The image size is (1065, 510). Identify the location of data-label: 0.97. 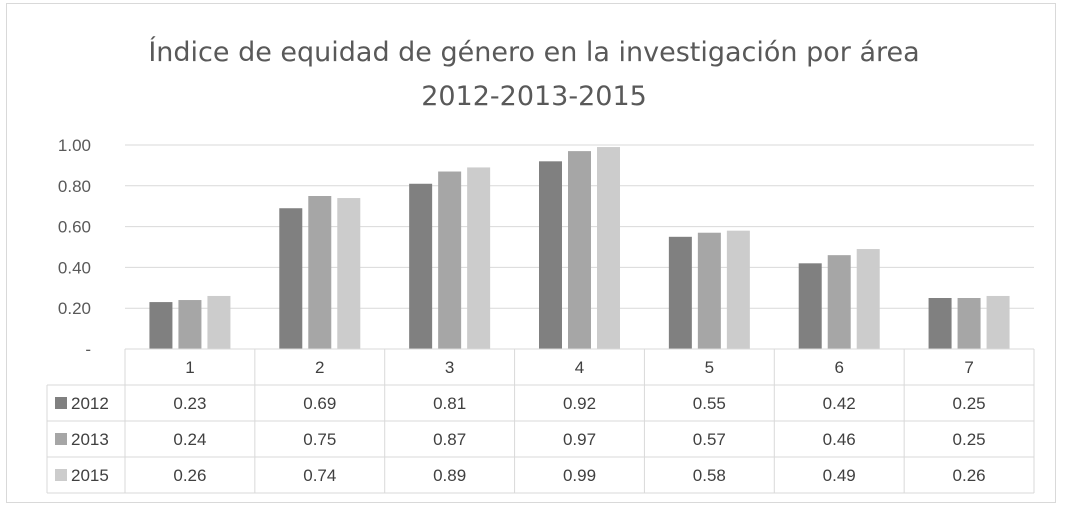
(579, 439).